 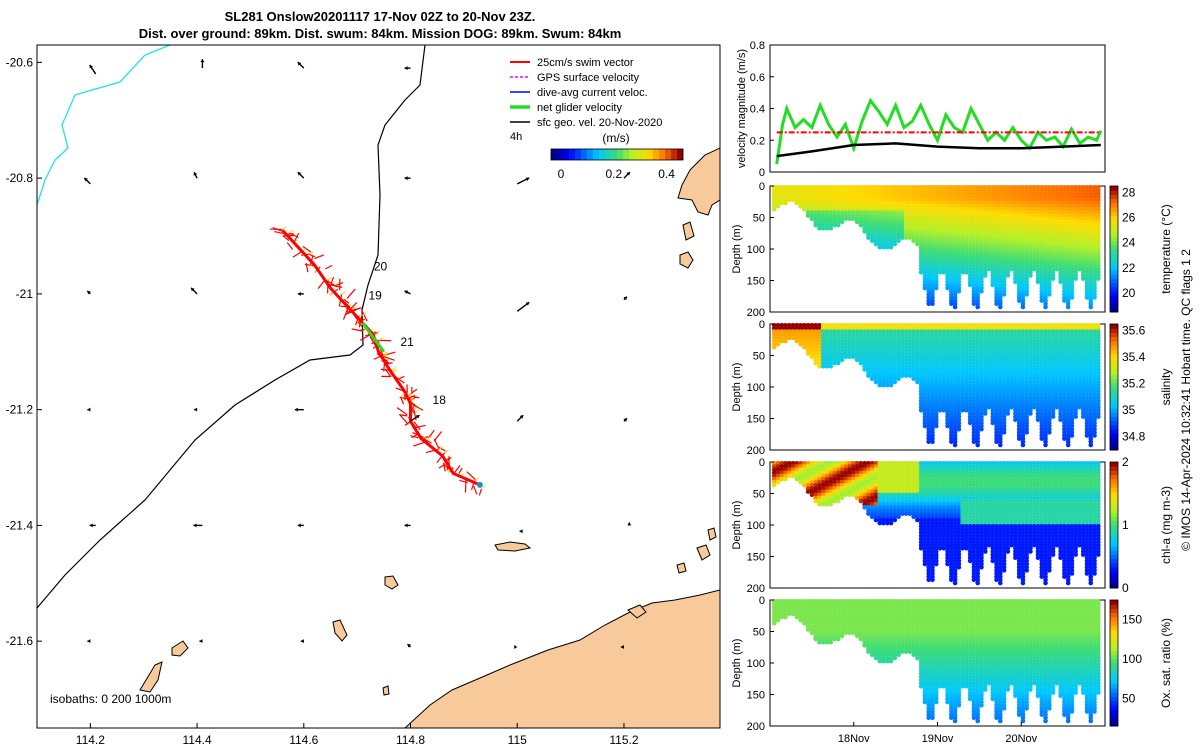 What do you see at coordinates (615, 138) in the screenshot?
I see `map-colorbar-label: (m/s)` at bounding box center [615, 138].